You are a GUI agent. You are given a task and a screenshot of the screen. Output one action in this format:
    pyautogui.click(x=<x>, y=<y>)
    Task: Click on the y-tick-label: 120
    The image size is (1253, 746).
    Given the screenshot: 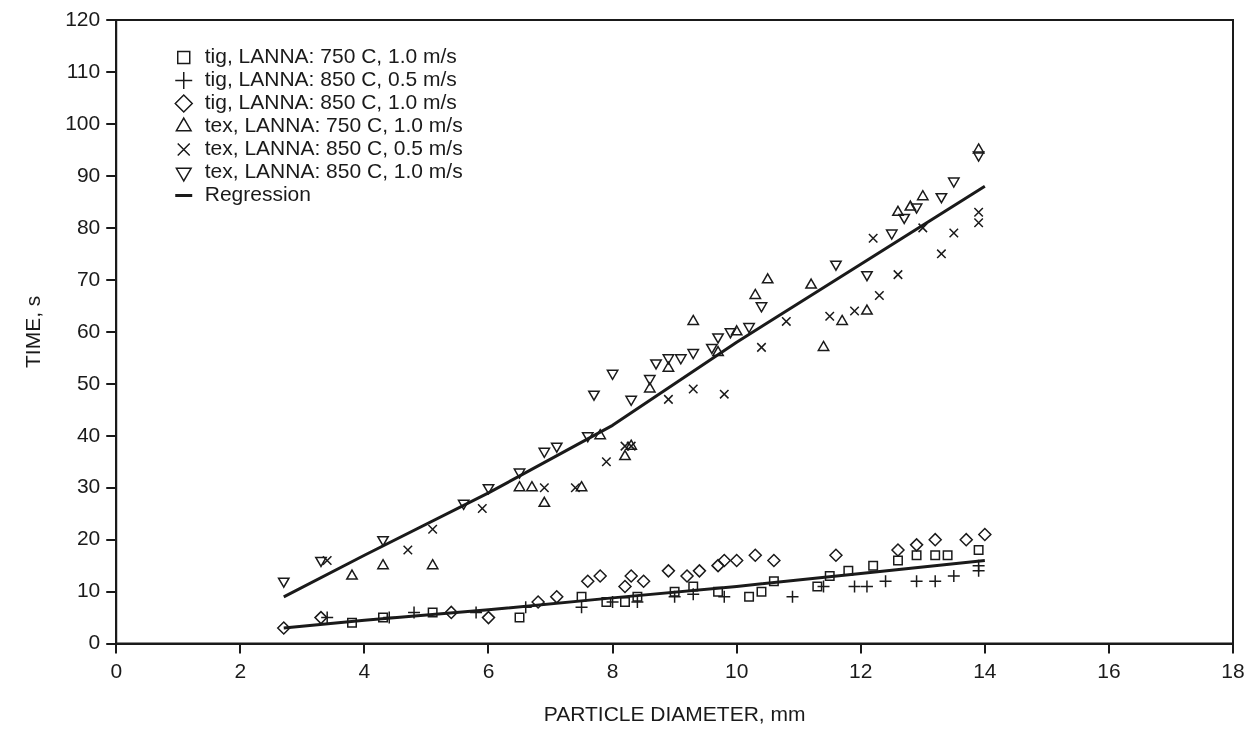 What is the action you would take?
    pyautogui.click(x=83, y=18)
    